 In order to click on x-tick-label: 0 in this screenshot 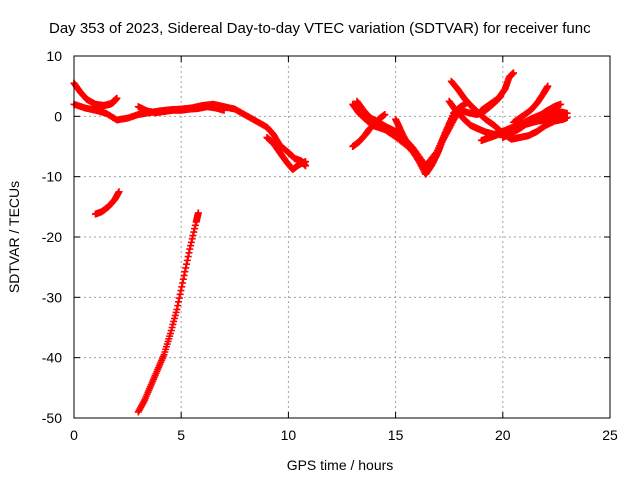, I will do `click(74, 435)`.